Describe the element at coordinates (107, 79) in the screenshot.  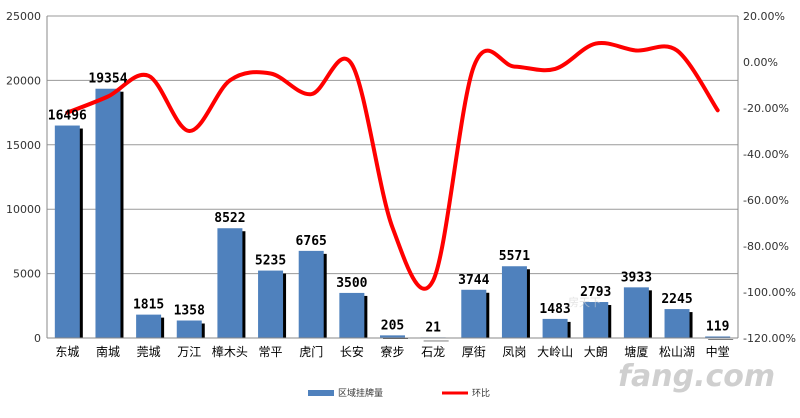
I see `bar-data-label: 19354` at that location.